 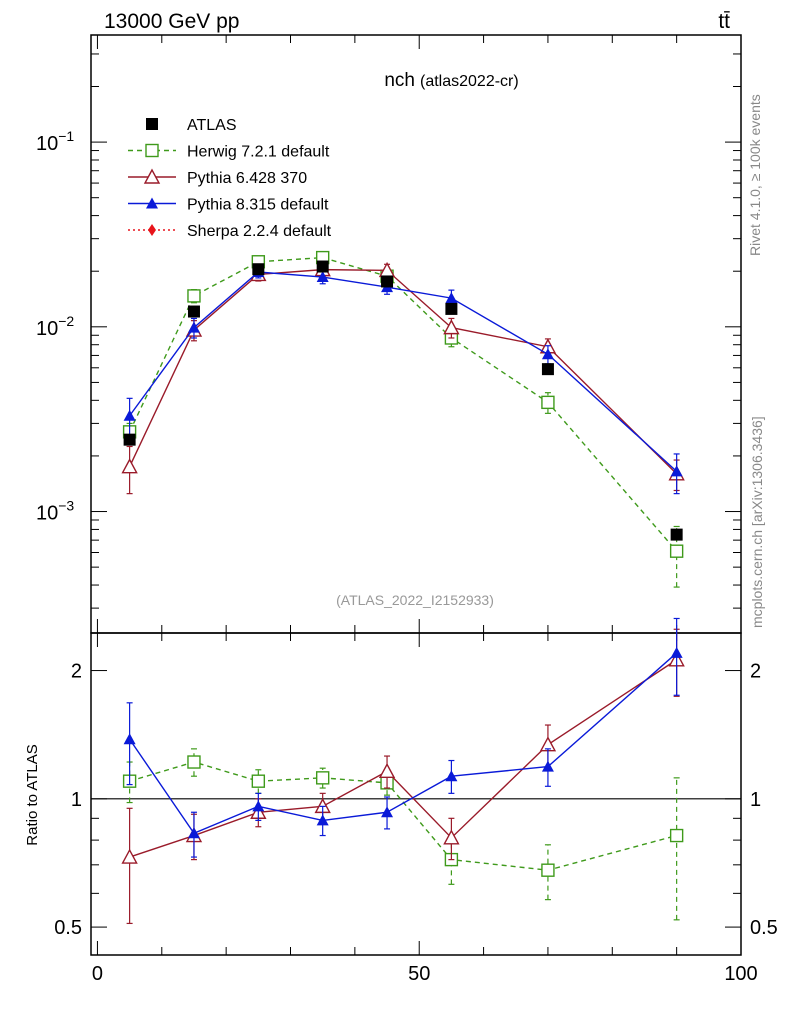 What do you see at coordinates (419, 974) in the screenshot?
I see `x-tick-label: 50` at bounding box center [419, 974].